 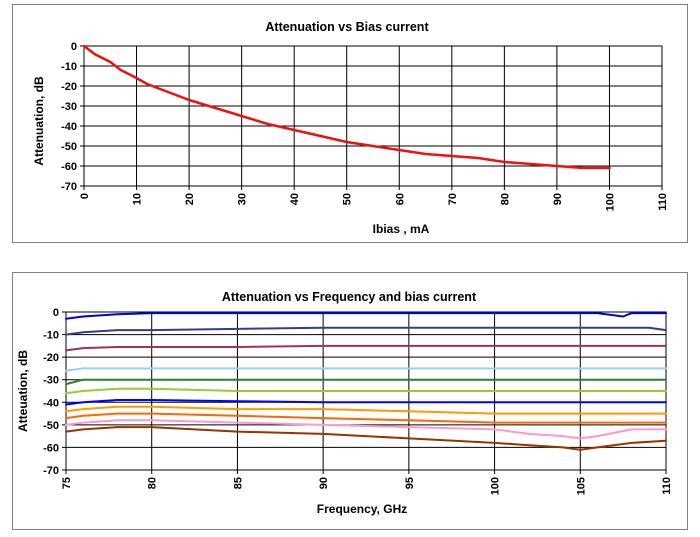 What do you see at coordinates (667, 486) in the screenshot?
I see `chart-2-x-tick-label: 110` at bounding box center [667, 486].